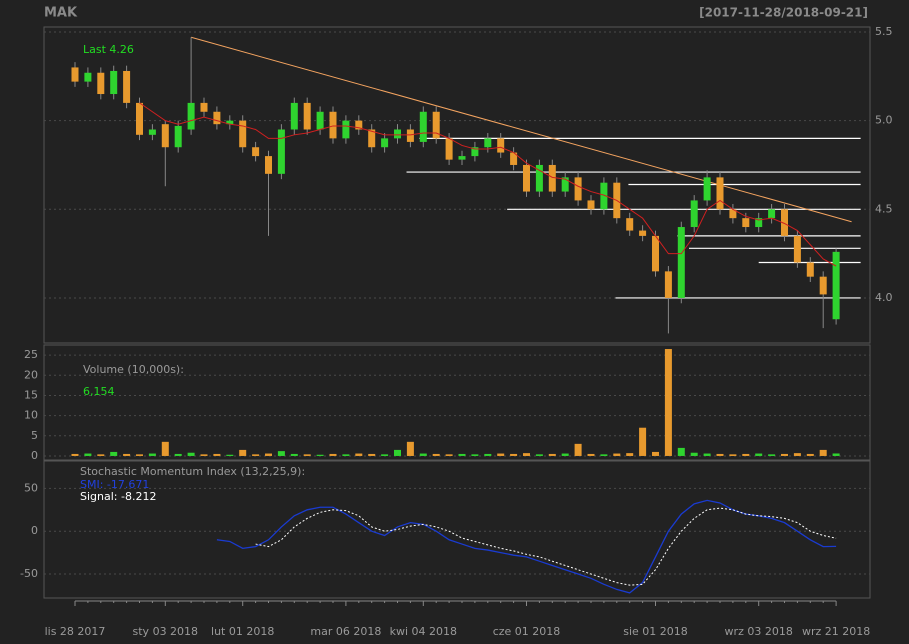 The image size is (909, 644). What do you see at coordinates (884, 208) in the screenshot?
I see `y-tick-label: 4.5` at bounding box center [884, 208].